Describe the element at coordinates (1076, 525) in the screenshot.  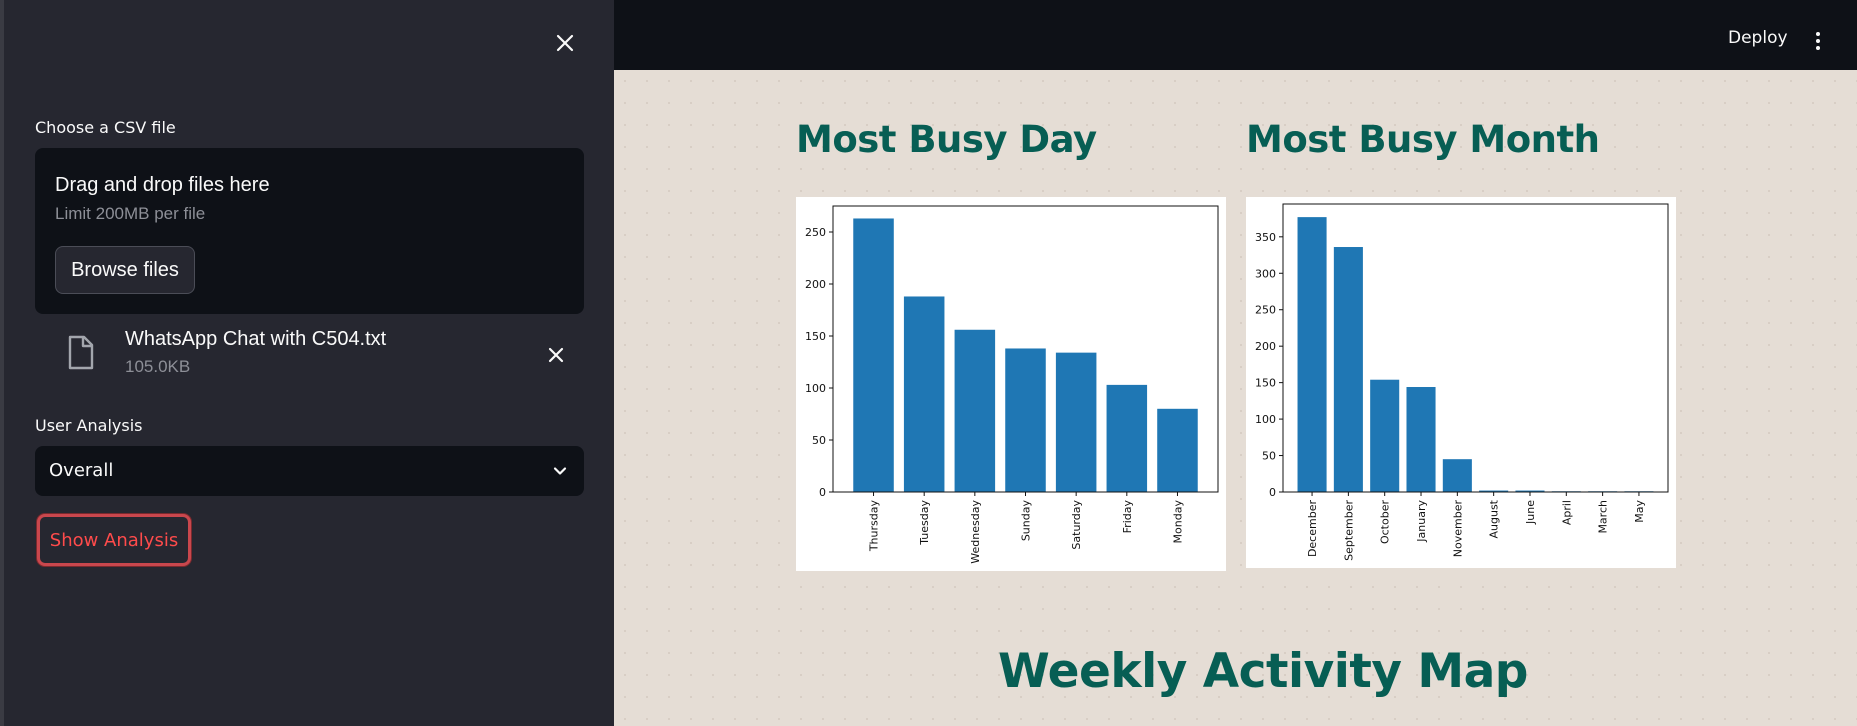
I see `x-tick-label: Saturday` at that location.